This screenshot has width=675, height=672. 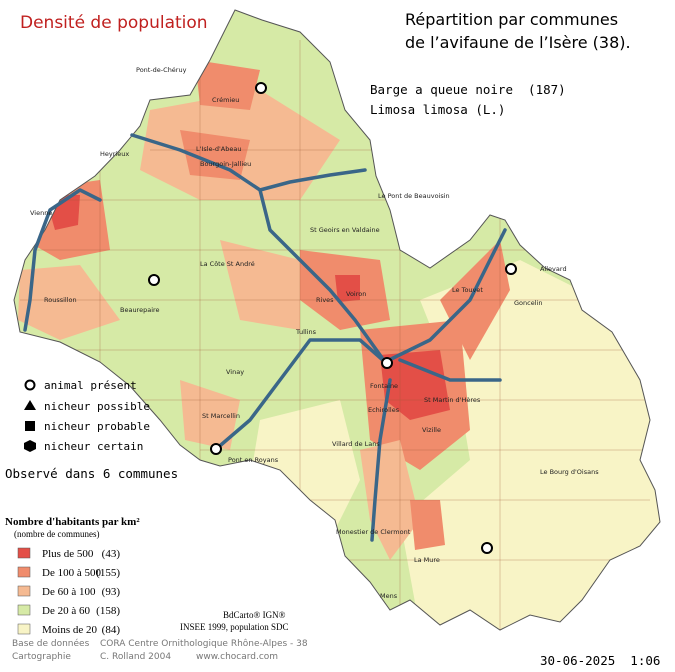 What do you see at coordinates (97, 406) in the screenshot?
I see `symbol-label: nicheur possible` at bounding box center [97, 406].